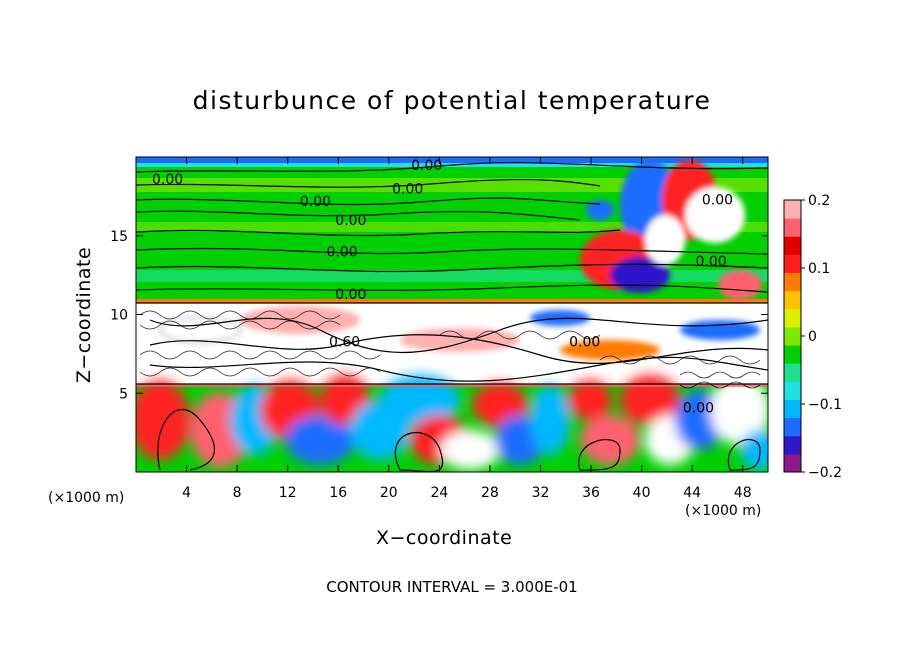  Describe the element at coordinates (723, 511) in the screenshot. I see `x-axis-units: (×1000 m)` at that location.